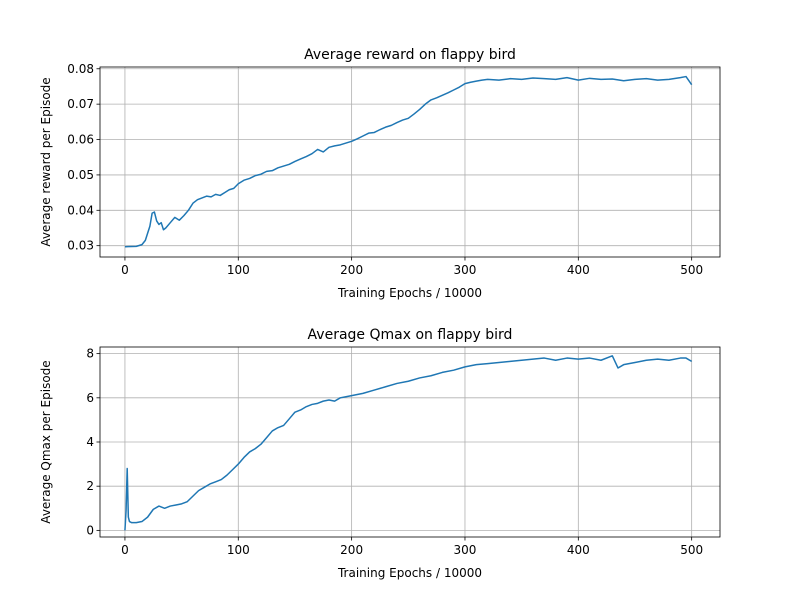  I want to click on qmax-x-tick-label: 200, so click(351, 550).